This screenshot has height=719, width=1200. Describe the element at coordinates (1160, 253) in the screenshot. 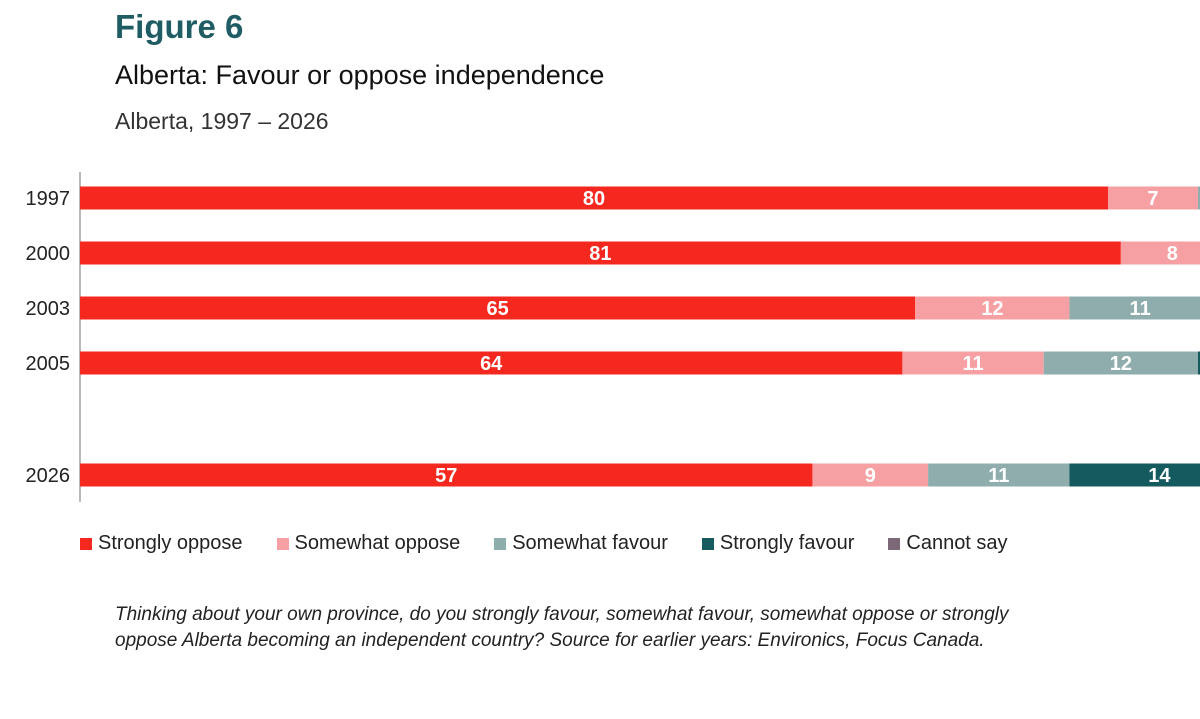

I see `bar-2000-somewhat-oppose` at that location.